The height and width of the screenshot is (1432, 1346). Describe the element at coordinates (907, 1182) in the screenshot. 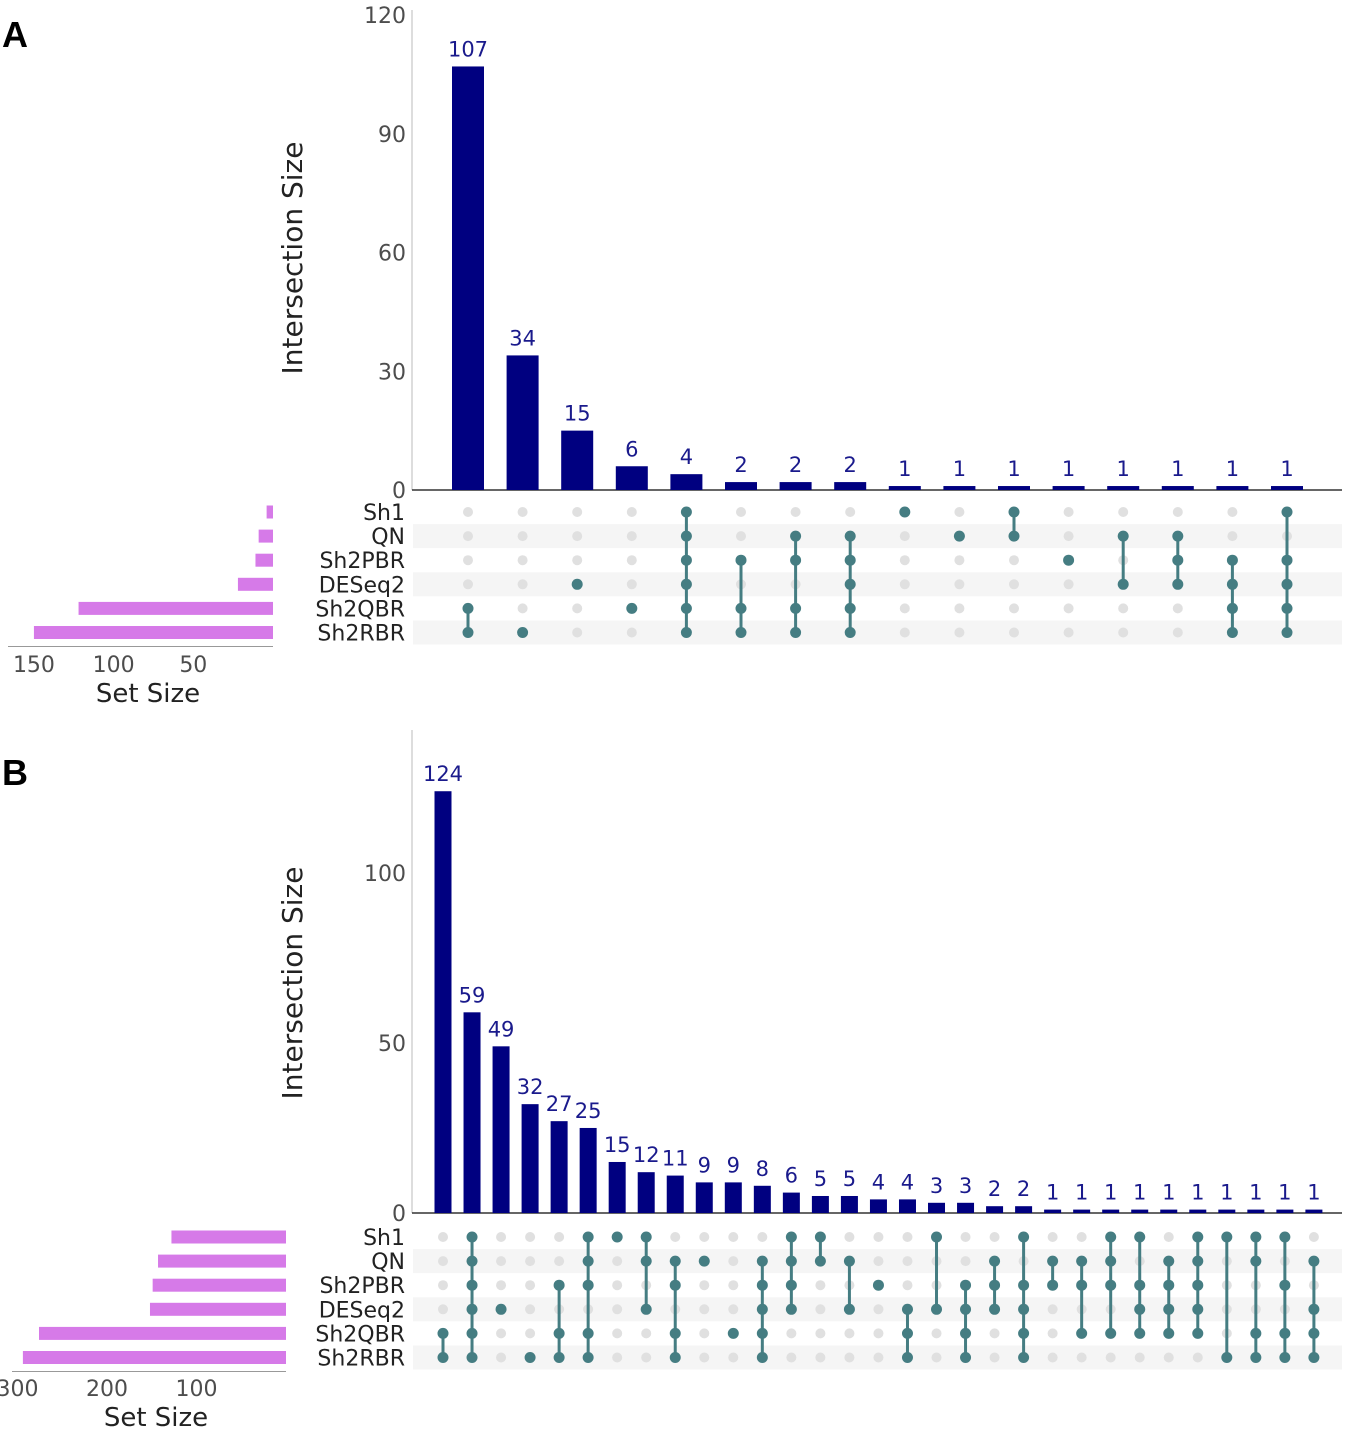

I see `bar-value-label: 4` at that location.